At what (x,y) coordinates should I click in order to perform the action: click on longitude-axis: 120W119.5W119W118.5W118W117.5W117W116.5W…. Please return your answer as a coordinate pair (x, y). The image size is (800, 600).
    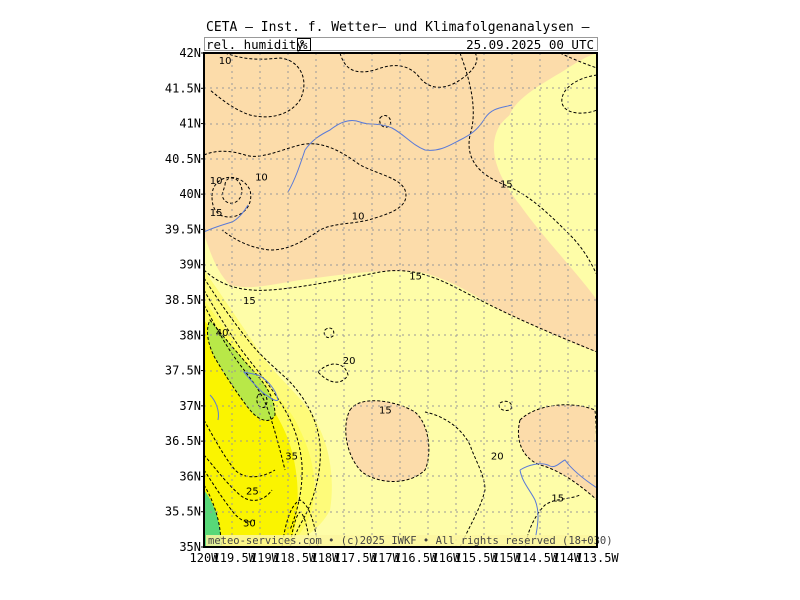
    Looking at the image, I should click on (405, 558).